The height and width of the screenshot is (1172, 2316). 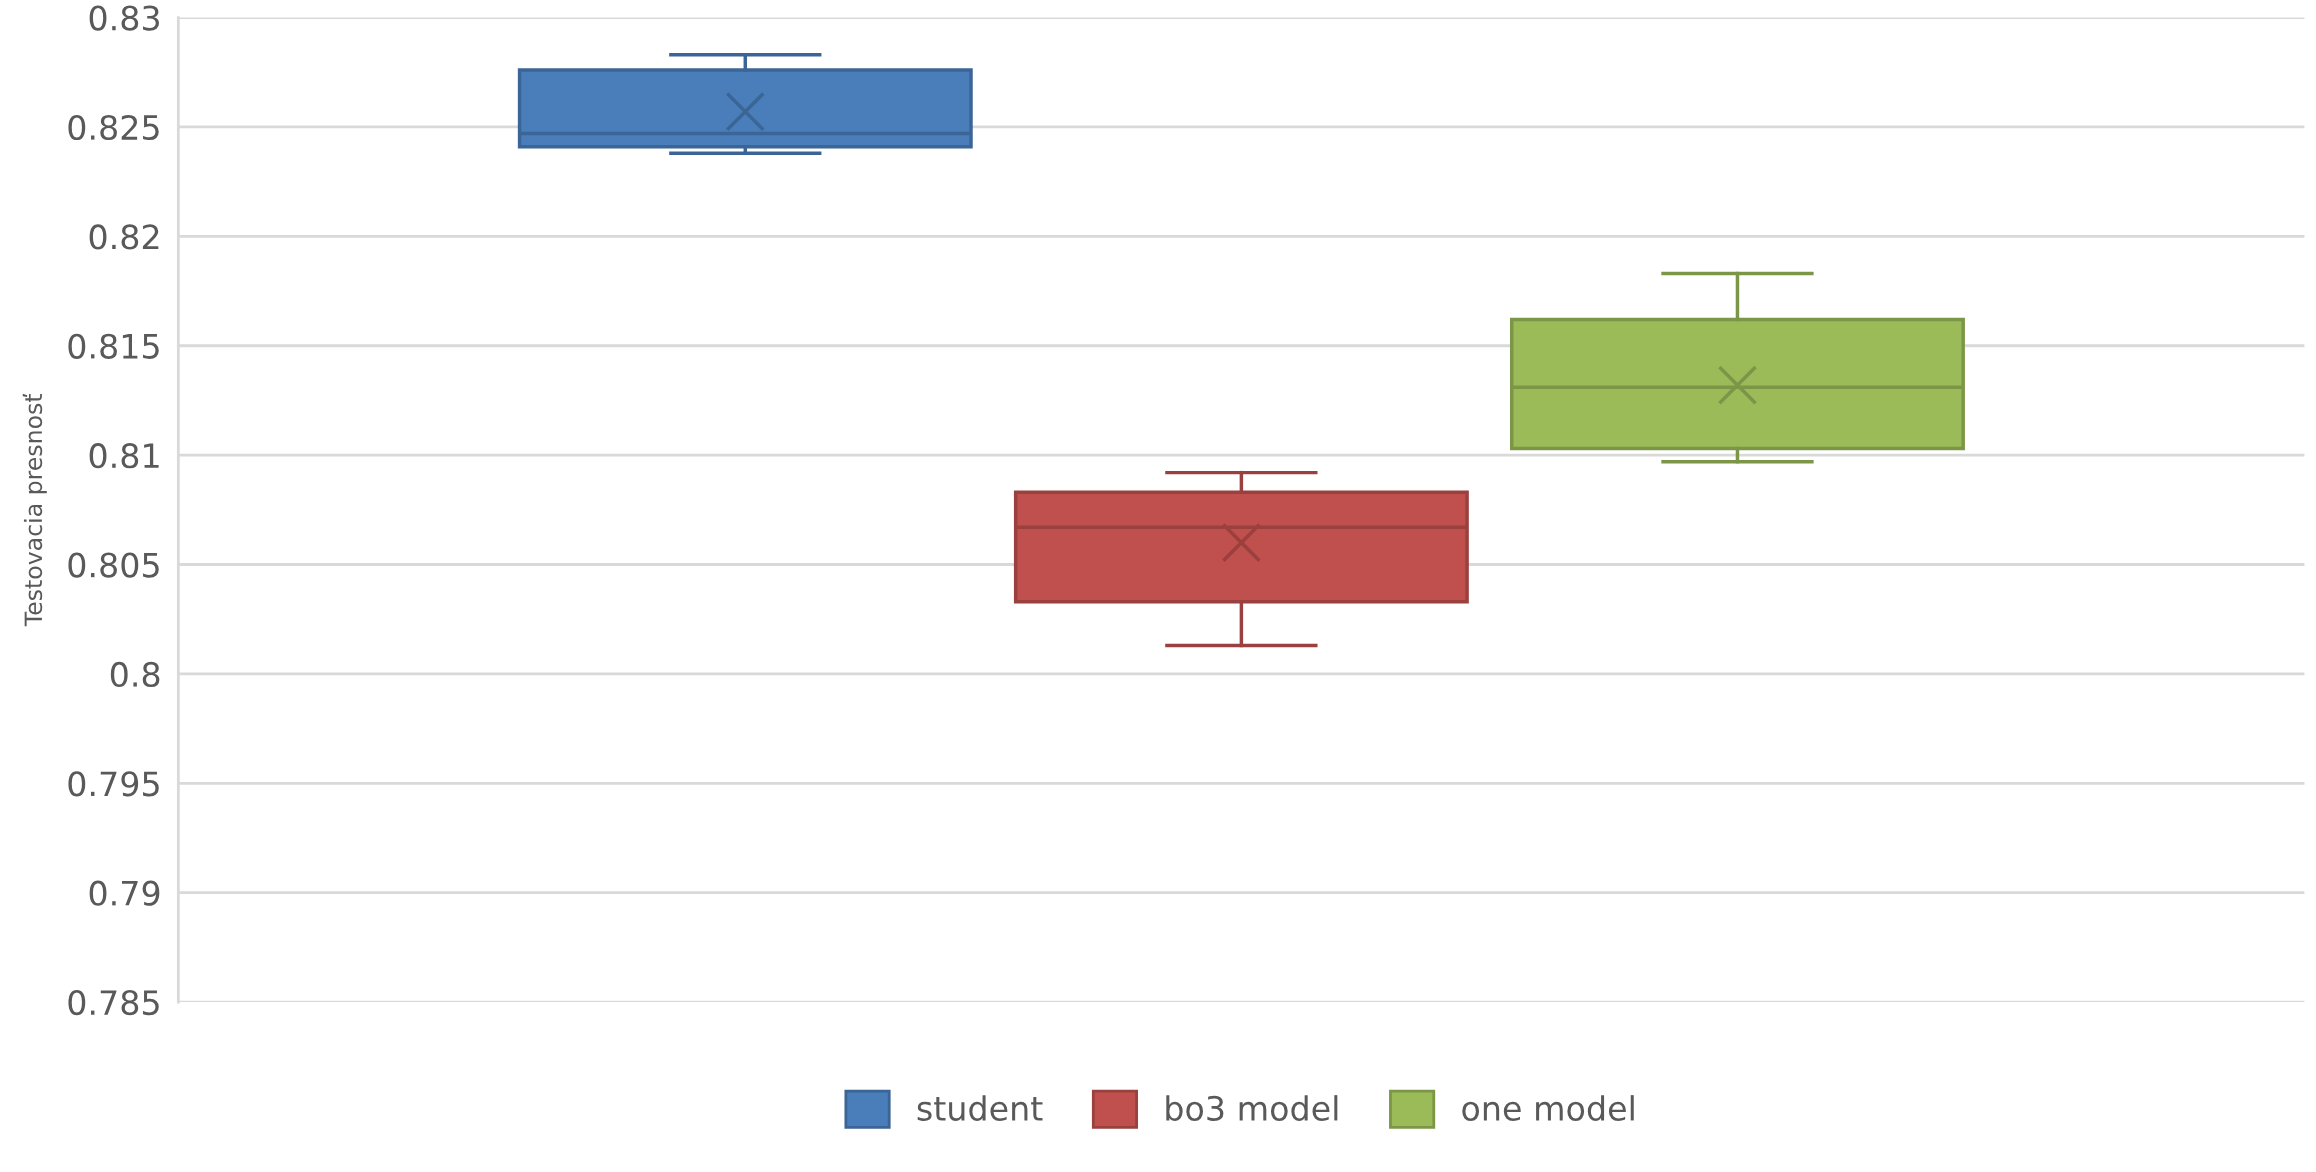 I want to click on legend-label: one model, so click(x=1548, y=1108).